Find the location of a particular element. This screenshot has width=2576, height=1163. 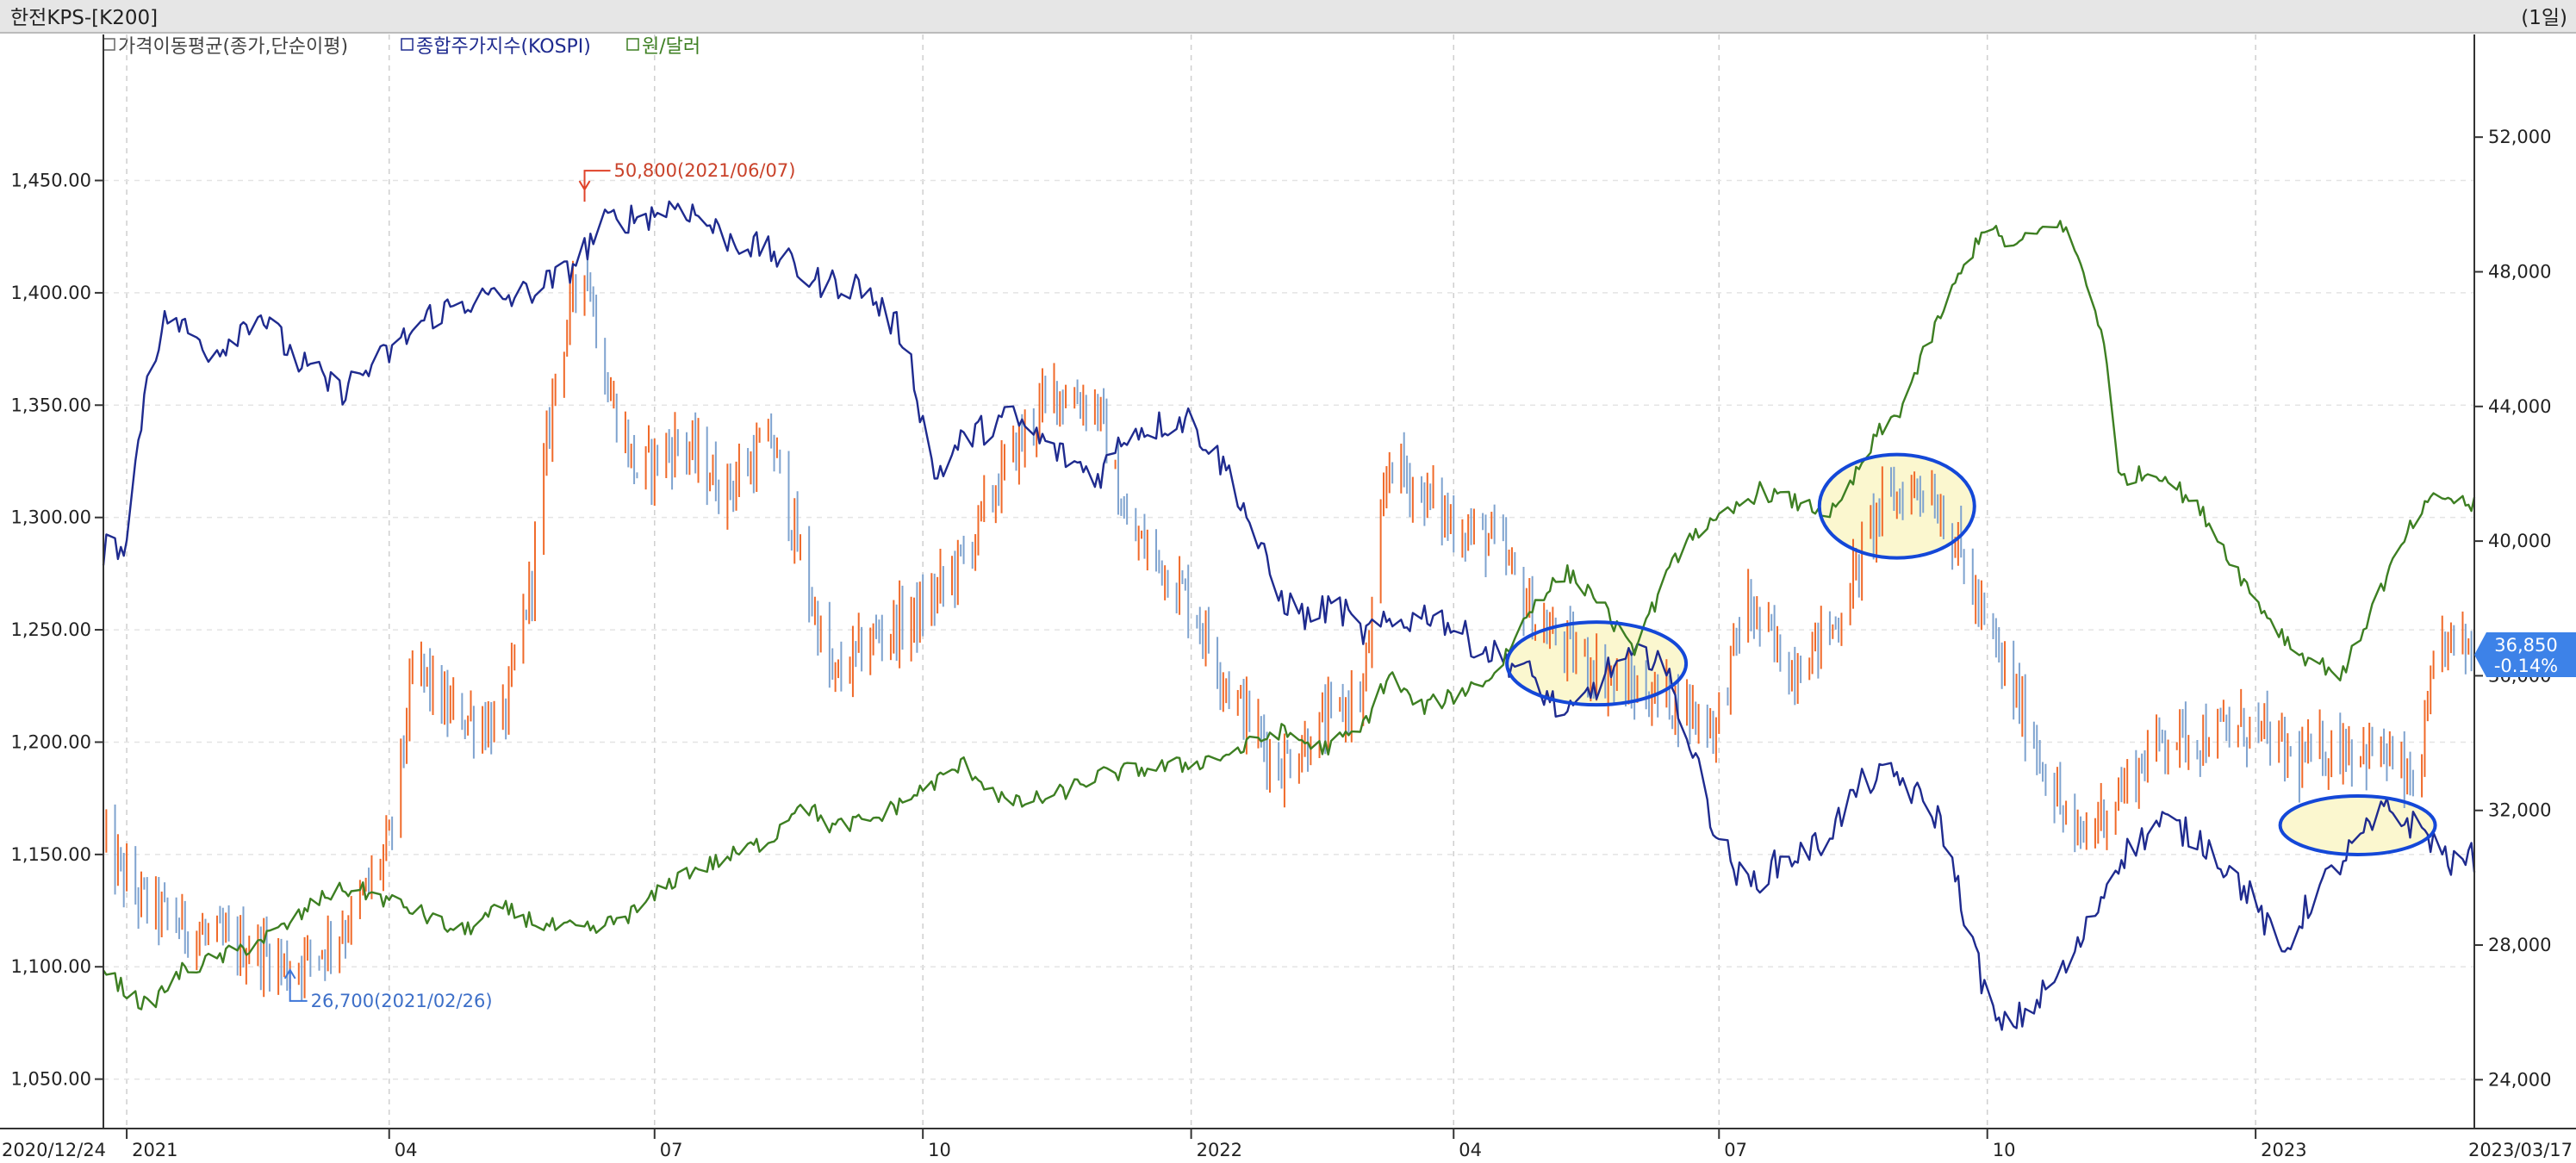

left-tick-label-4: 1,250.00 is located at coordinates (51, 630).